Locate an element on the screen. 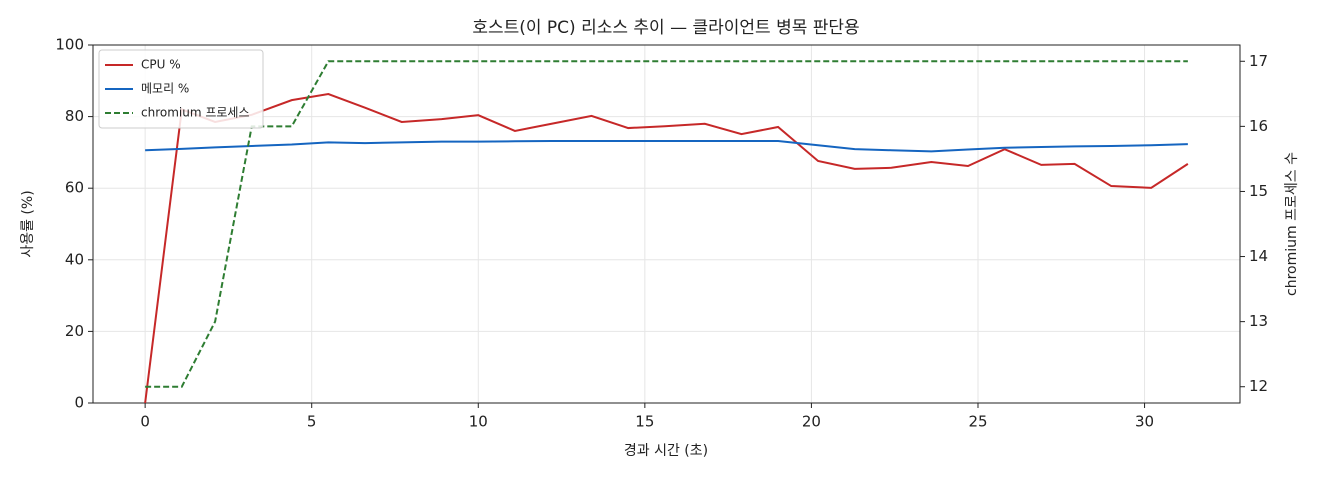  legend-box is located at coordinates (181, 89).